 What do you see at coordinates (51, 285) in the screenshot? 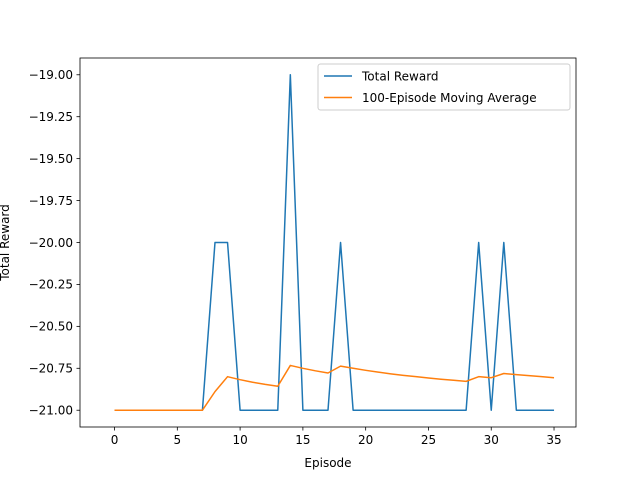
I see `y-tick-label: −20.25` at bounding box center [51, 285].